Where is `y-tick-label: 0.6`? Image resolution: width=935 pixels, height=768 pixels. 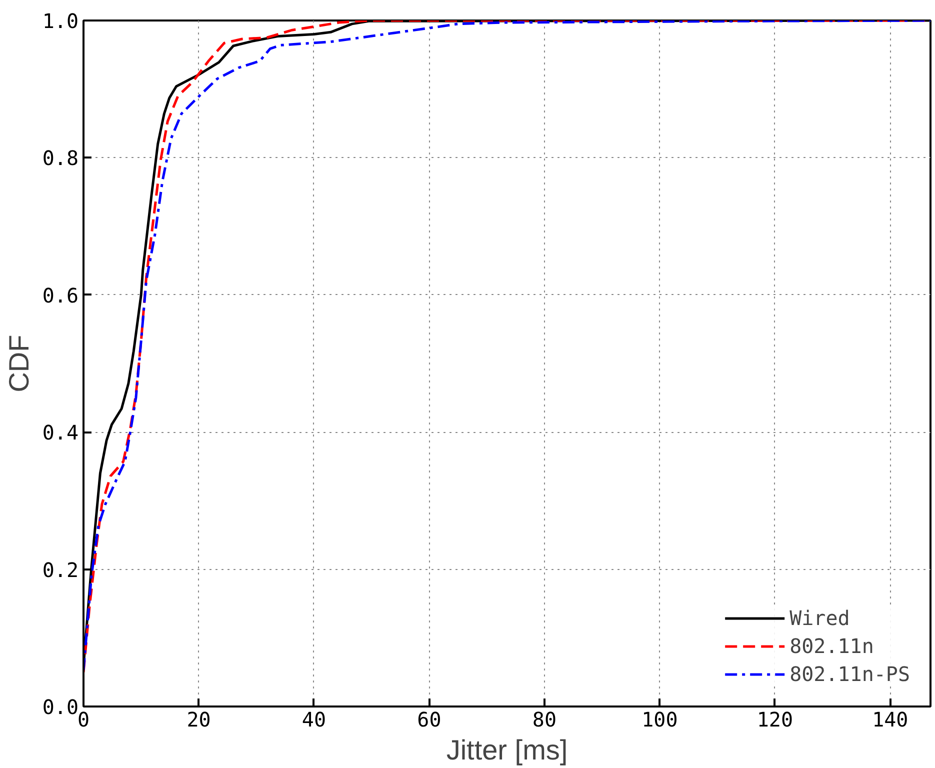 y-tick-label: 0.6 is located at coordinates (60, 295).